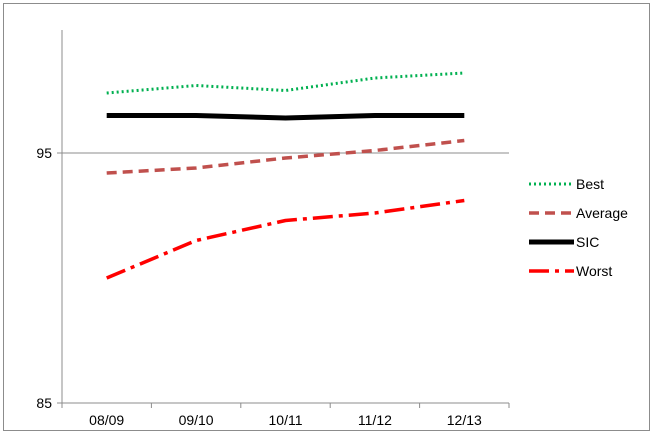 This screenshot has width=655, height=440. Describe the element at coordinates (602, 213) in the screenshot. I see `legend-label-average: Average` at that location.